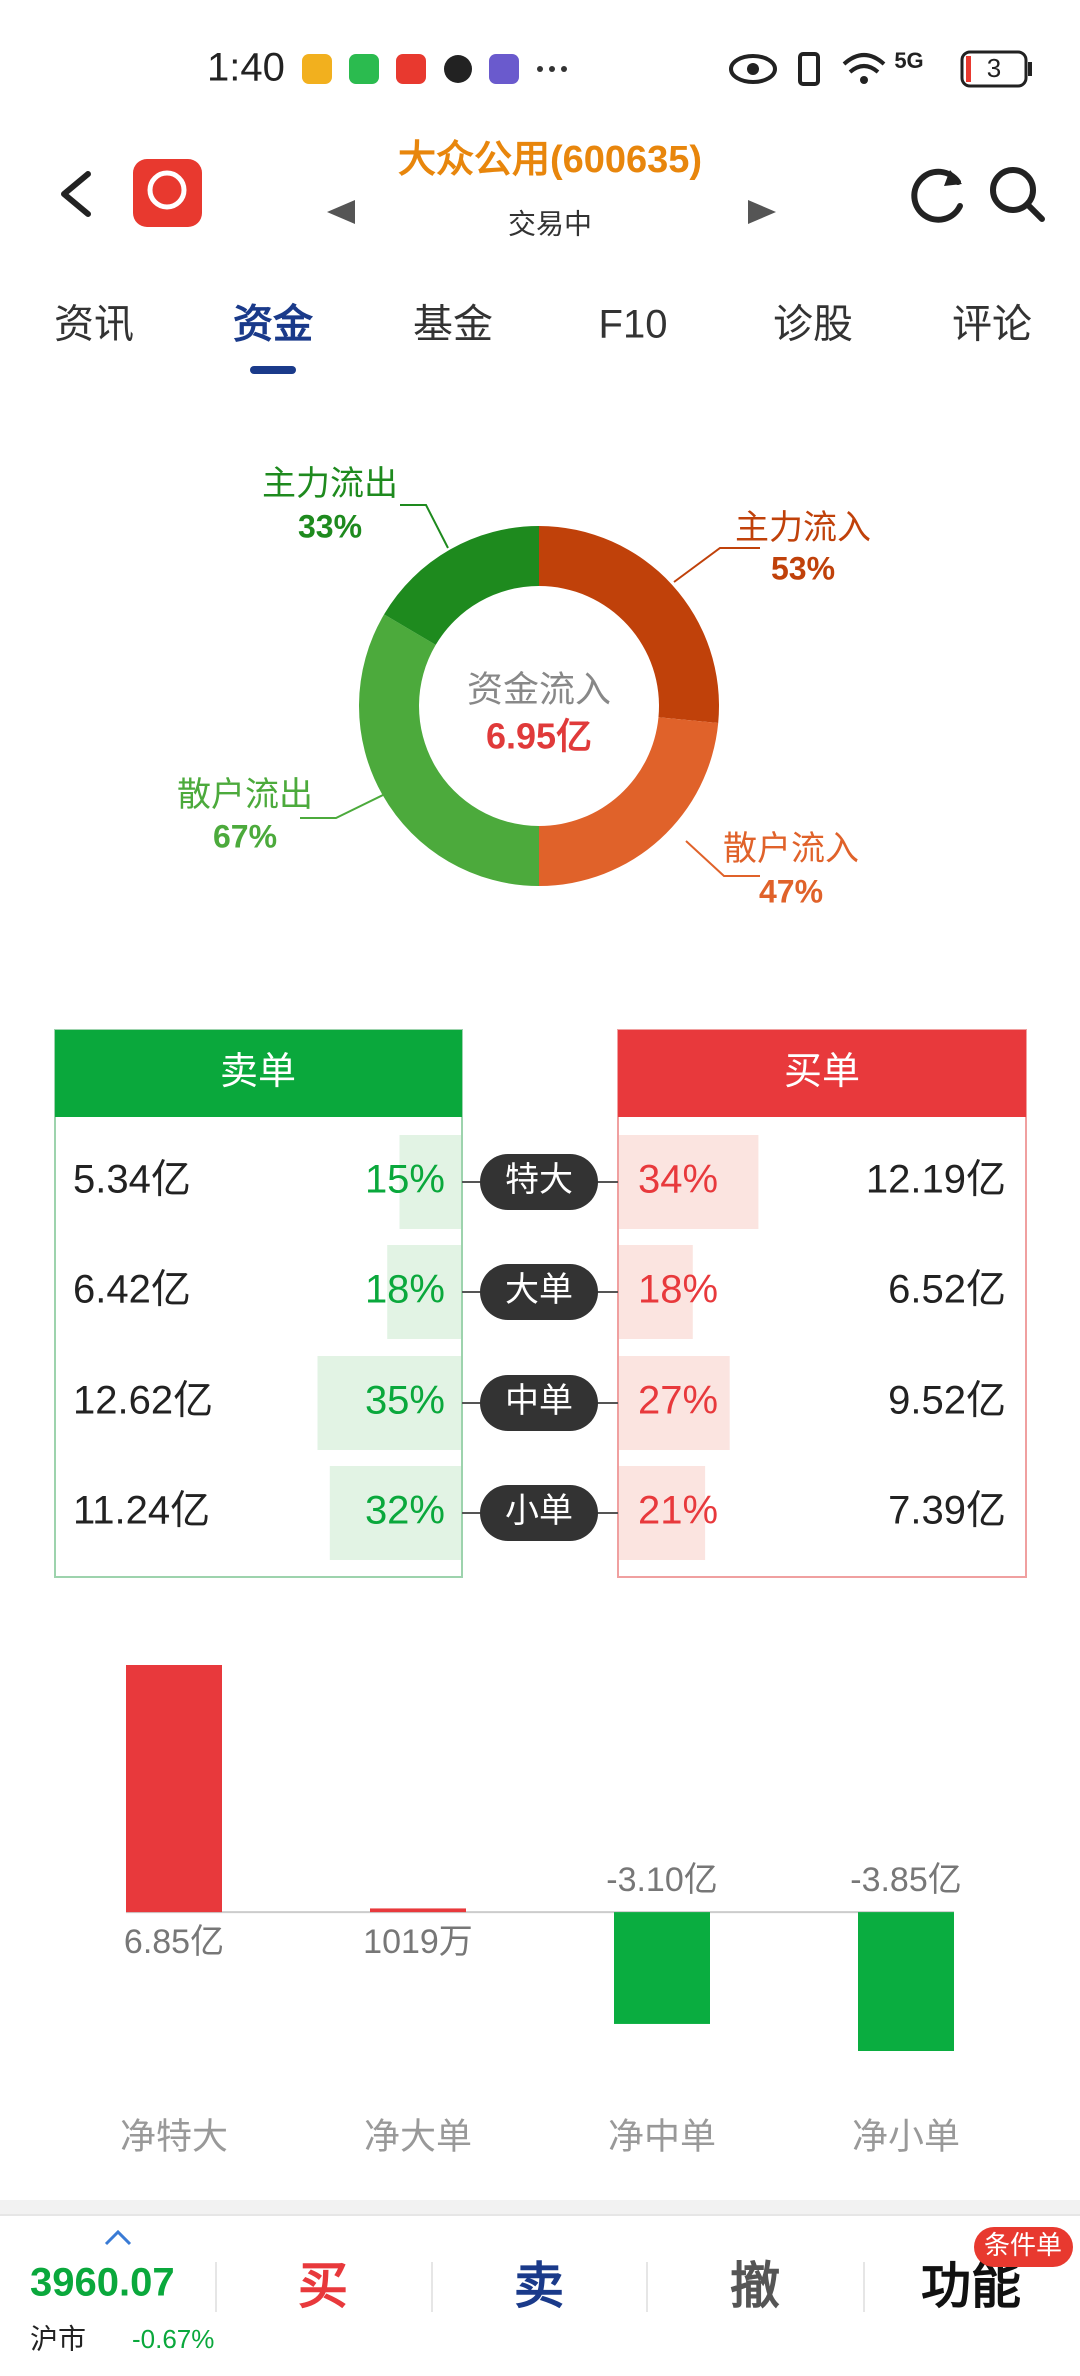 The height and width of the screenshot is (2376, 1080). Describe the element at coordinates (762, 212) in the screenshot. I see `next-stock` at that location.